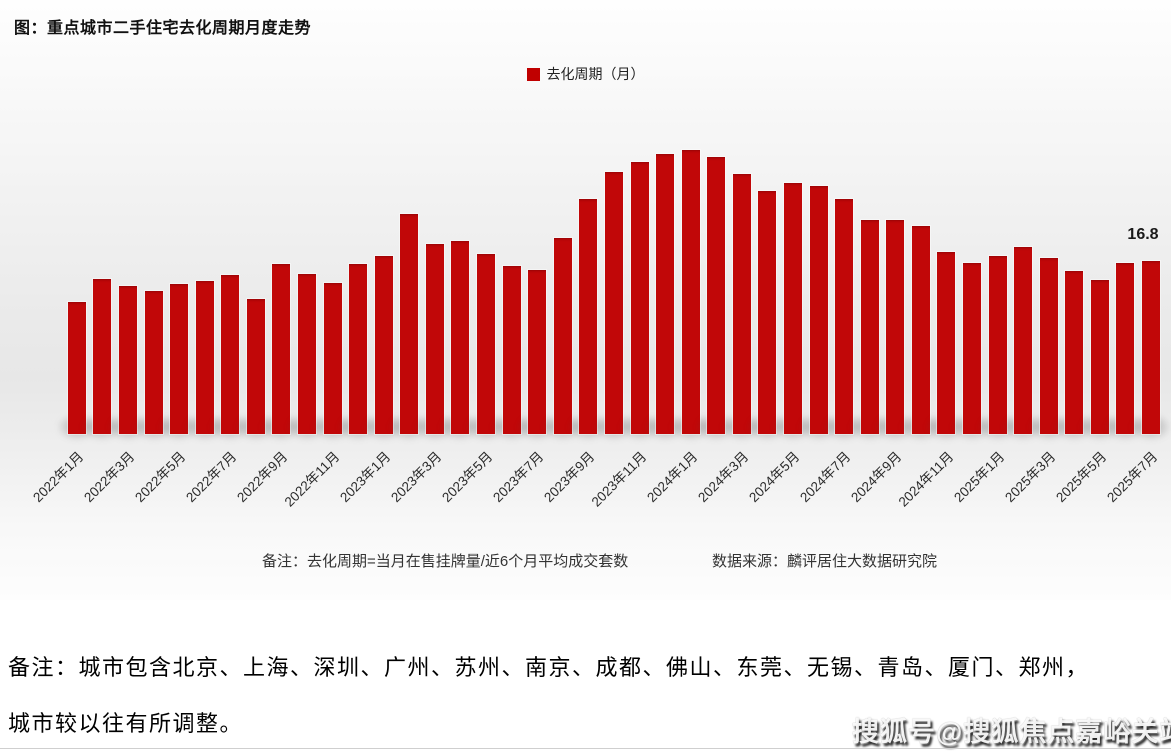  What do you see at coordinates (445, 561) in the screenshot?
I see `footnote-definition: 备注：去化周期=当月在售挂牌量/近6个月平均成交套数` at bounding box center [445, 561].